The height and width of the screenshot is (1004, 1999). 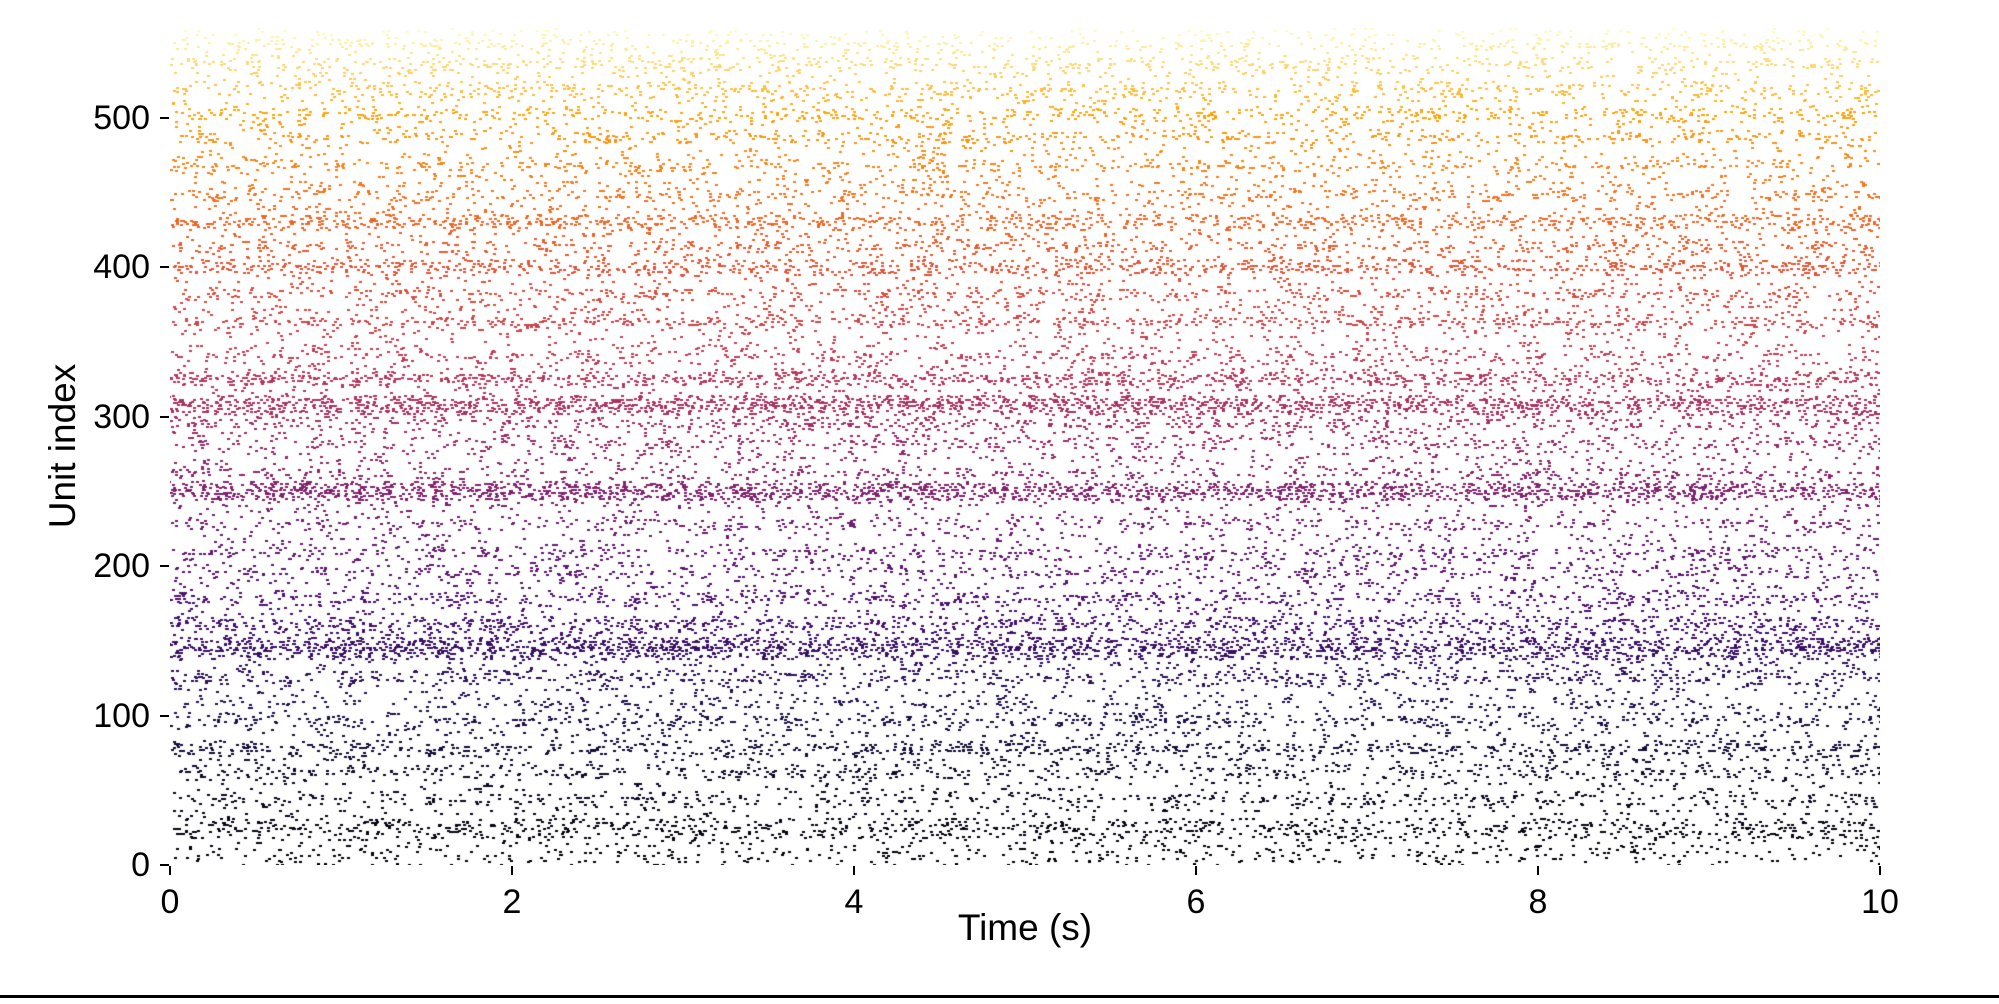 What do you see at coordinates (512, 902) in the screenshot?
I see `x-tick-label: 2` at bounding box center [512, 902].